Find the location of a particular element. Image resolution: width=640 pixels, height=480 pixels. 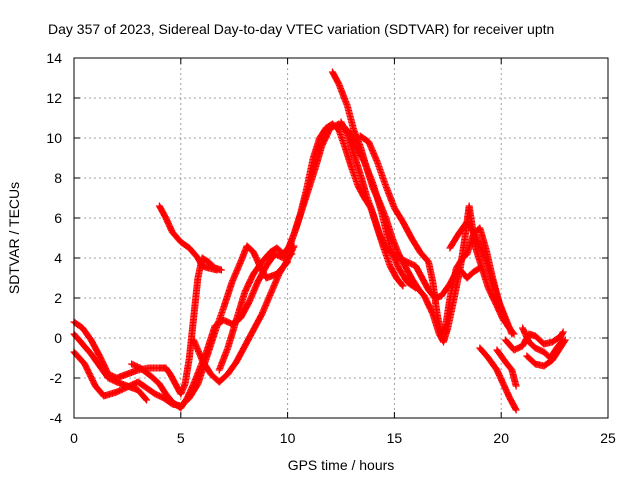

y-tick-label: 0 is located at coordinates (58, 338).